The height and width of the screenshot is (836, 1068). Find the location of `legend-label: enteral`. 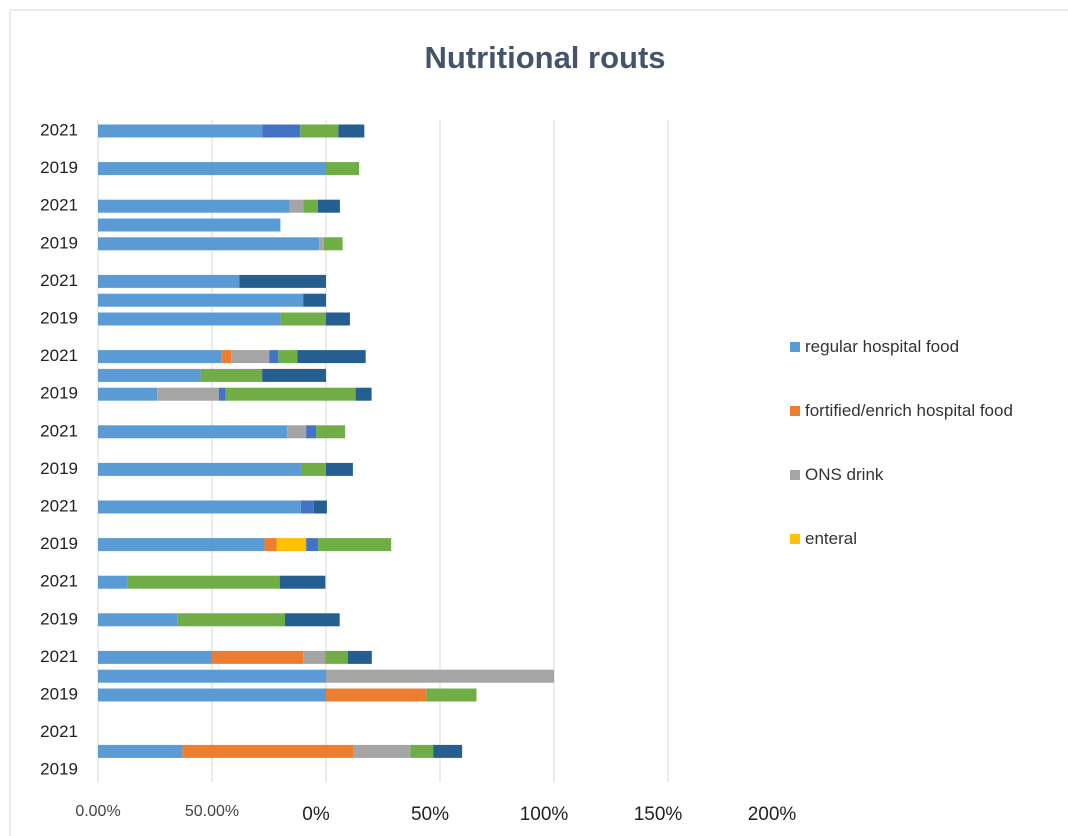

legend-label: enteral is located at coordinates (831, 538).